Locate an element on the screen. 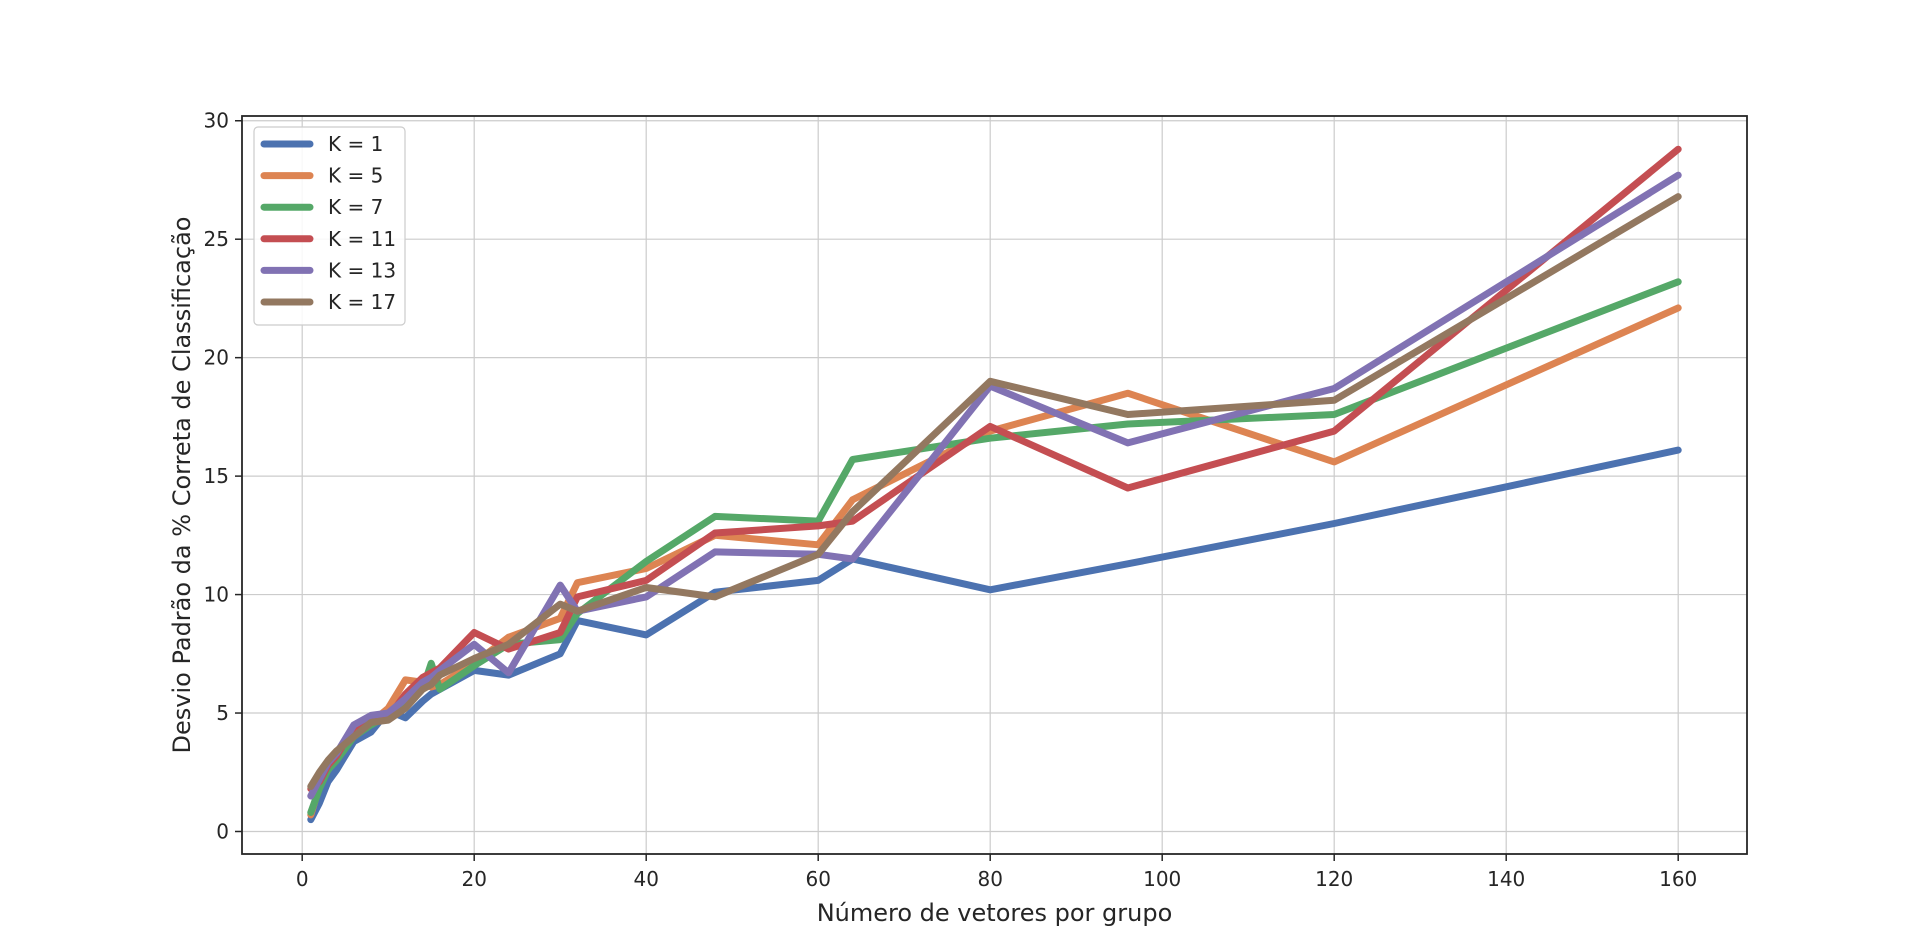 Image resolution: width=1920 pixels, height=949 pixels. y-tick-label: 10 is located at coordinates (216, 595).